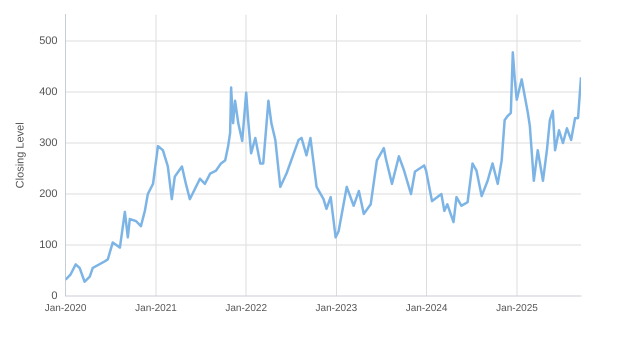 This screenshot has width=623, height=350. I want to click on y-tick-label: 500, so click(48, 41).